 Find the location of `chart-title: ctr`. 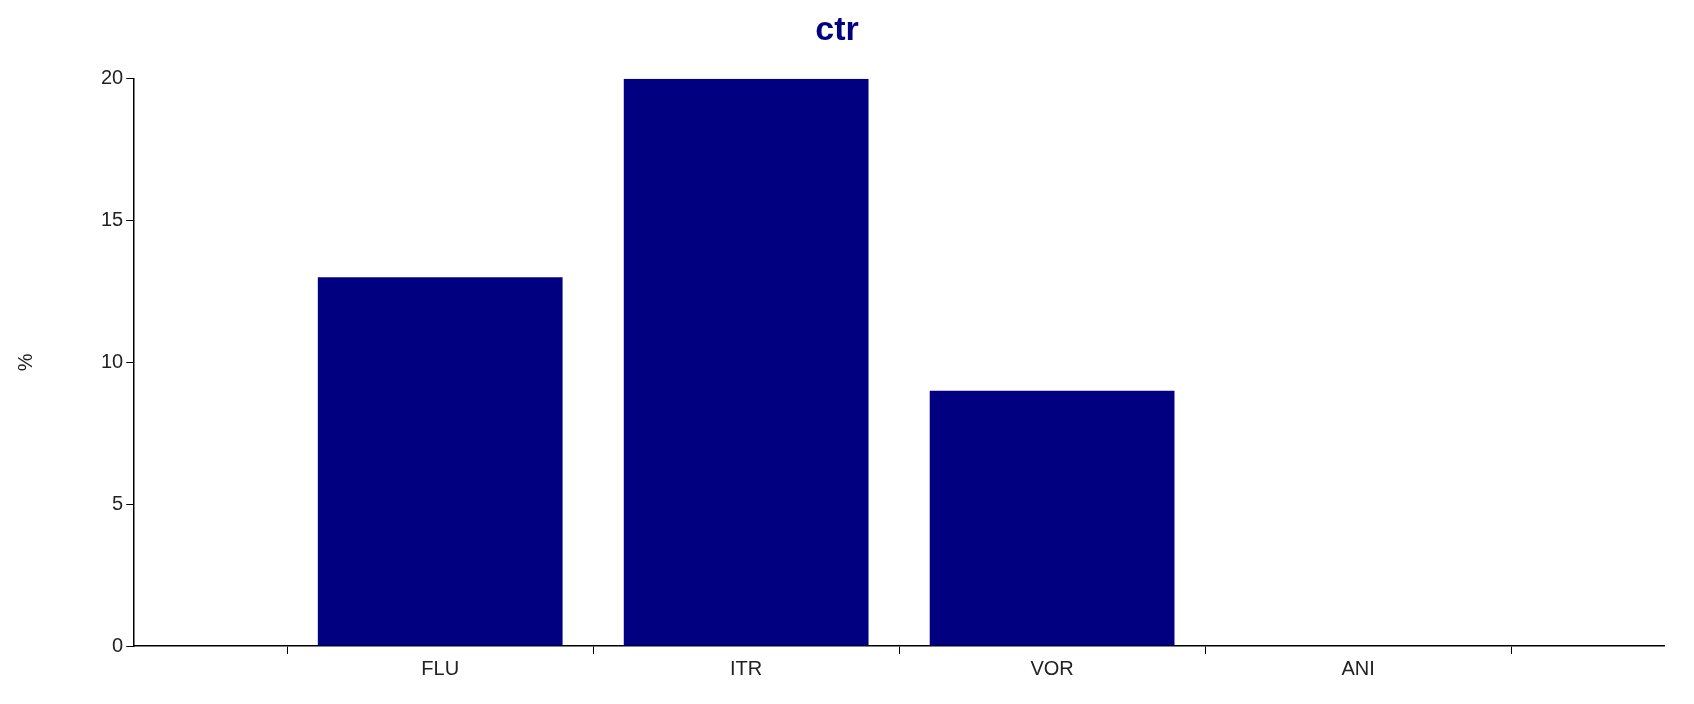

chart-title: ctr is located at coordinates (837, 27).